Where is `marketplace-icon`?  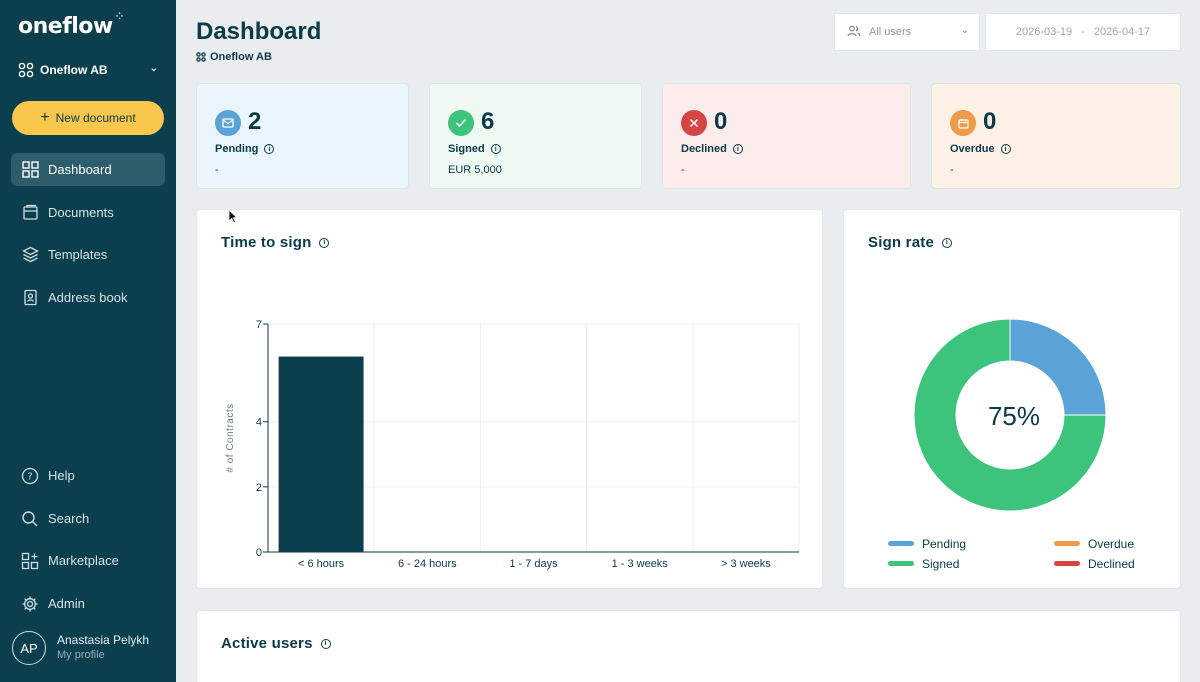 marketplace-icon is located at coordinates (30, 561).